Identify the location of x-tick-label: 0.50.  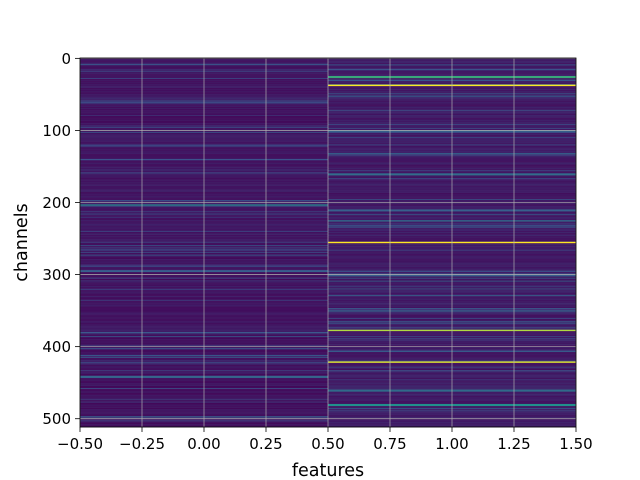
(327, 444).